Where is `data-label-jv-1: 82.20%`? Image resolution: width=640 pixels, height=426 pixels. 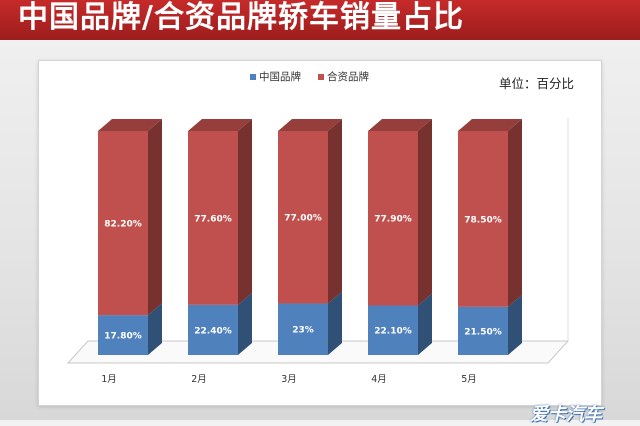 data-label-jv-1: 82.20% is located at coordinates (123, 225).